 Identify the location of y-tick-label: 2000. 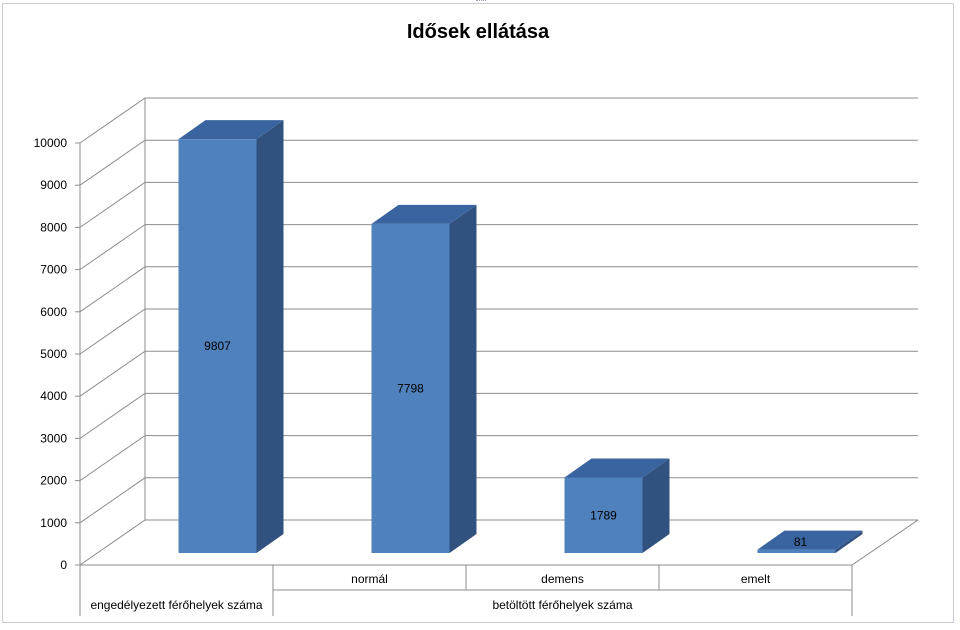
(53, 481).